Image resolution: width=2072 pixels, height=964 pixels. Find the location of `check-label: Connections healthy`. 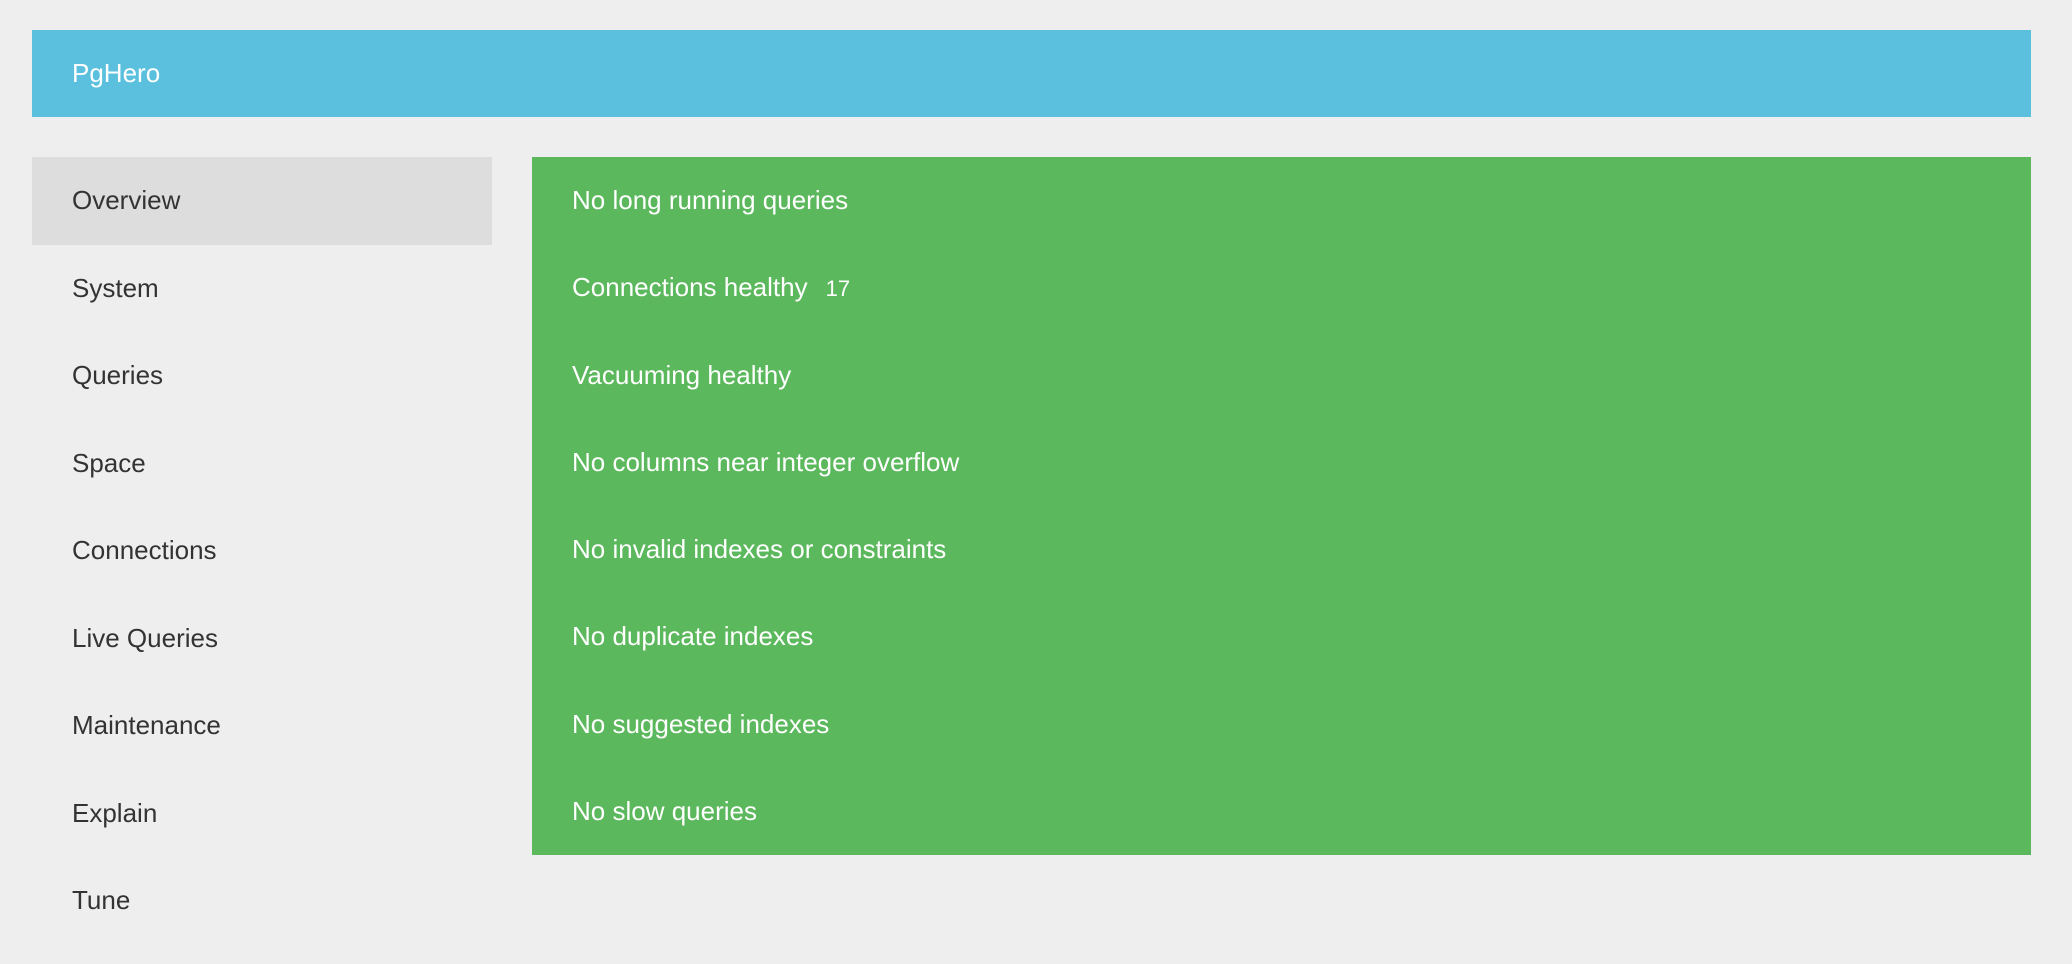

check-label: Connections healthy is located at coordinates (690, 287).